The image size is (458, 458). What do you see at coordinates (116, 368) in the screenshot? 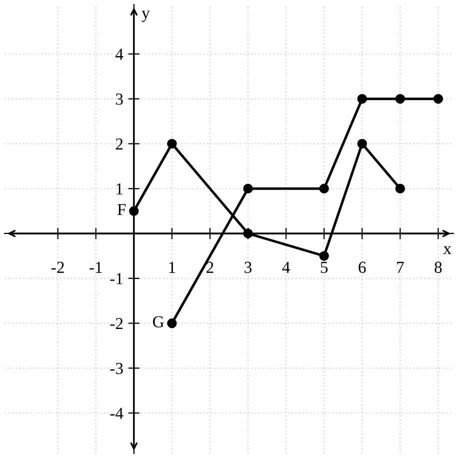
I see `y-tick-label: -3` at bounding box center [116, 368].